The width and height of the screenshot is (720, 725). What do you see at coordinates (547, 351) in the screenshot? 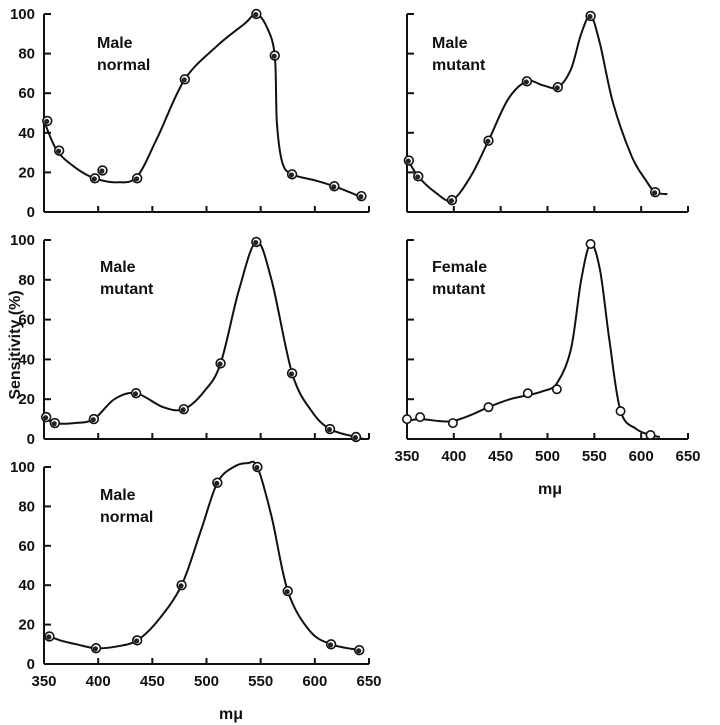
I see `panel-middle-right: 350 400 450 500 550 600 650 Female mutant` at bounding box center [547, 351].